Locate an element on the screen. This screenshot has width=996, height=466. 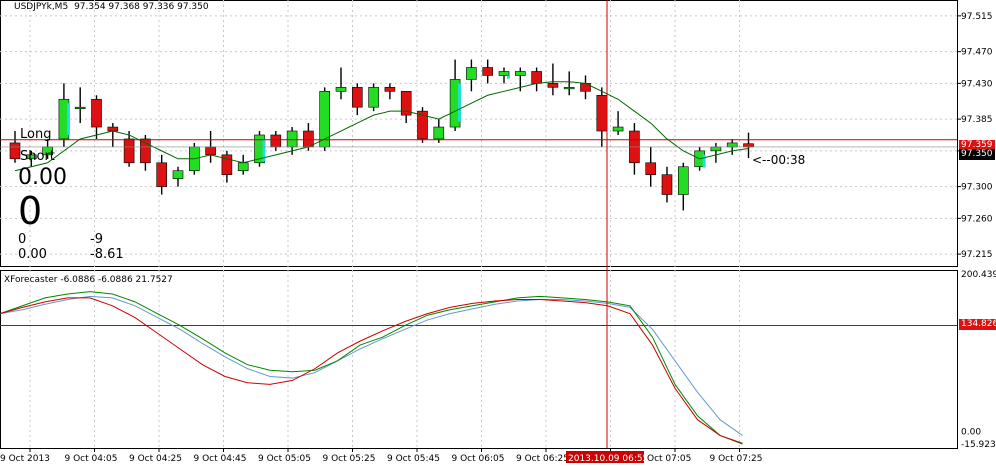
time-highlight-box is located at coordinates (605, 457).